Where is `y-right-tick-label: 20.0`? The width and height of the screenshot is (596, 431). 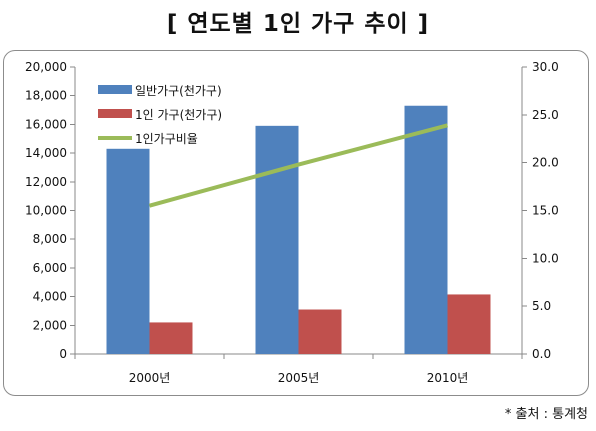 y-right-tick-label: 20.0 is located at coordinates (545, 163).